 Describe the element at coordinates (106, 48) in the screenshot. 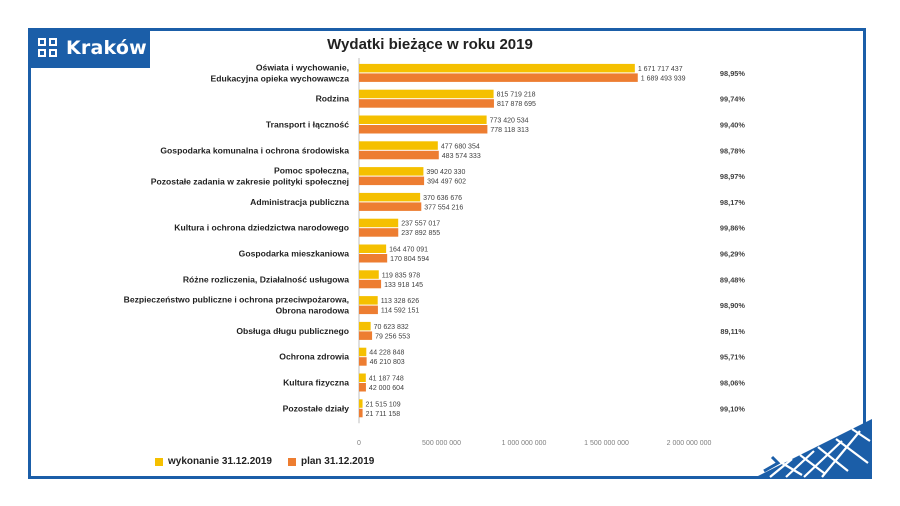

I see `logo-text: Kraków` at that location.